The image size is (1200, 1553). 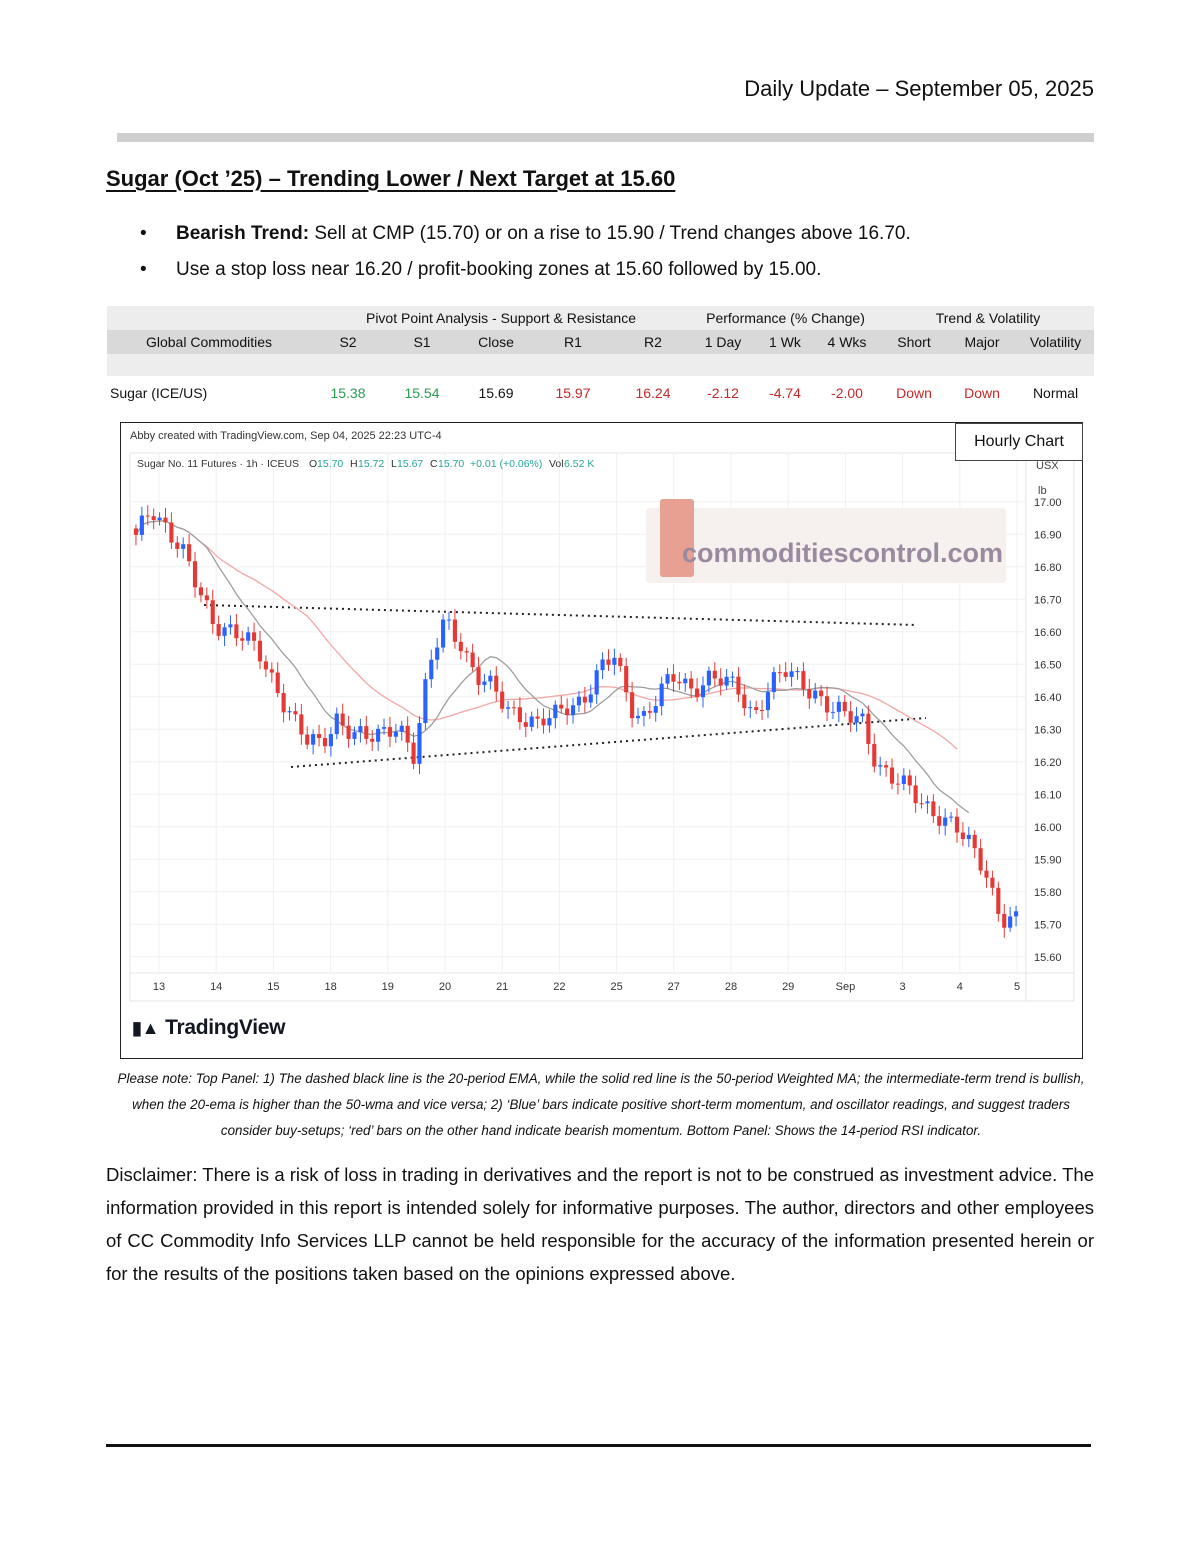 I want to click on tradingview-logo: ▮▲ TradingView, so click(x=208, y=1028).